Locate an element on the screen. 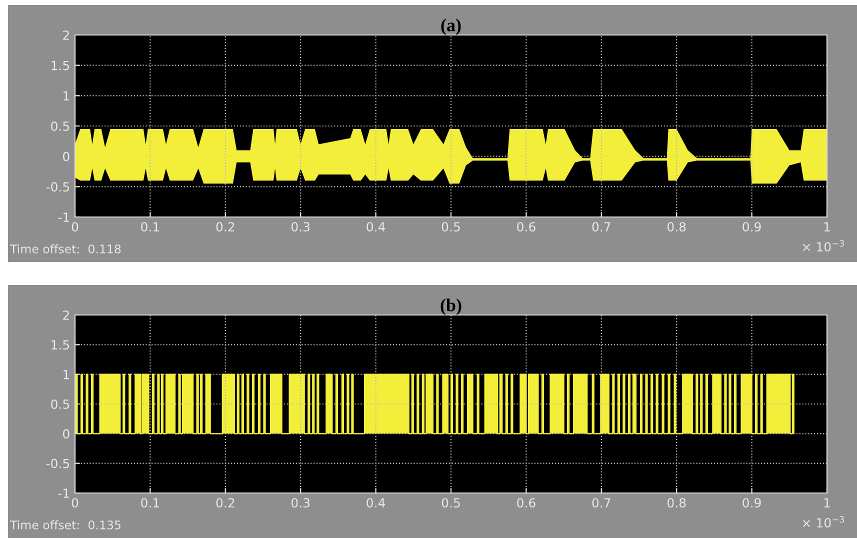 This screenshot has height=538, width=857. chart-title: (a) is located at coordinates (451, 26).